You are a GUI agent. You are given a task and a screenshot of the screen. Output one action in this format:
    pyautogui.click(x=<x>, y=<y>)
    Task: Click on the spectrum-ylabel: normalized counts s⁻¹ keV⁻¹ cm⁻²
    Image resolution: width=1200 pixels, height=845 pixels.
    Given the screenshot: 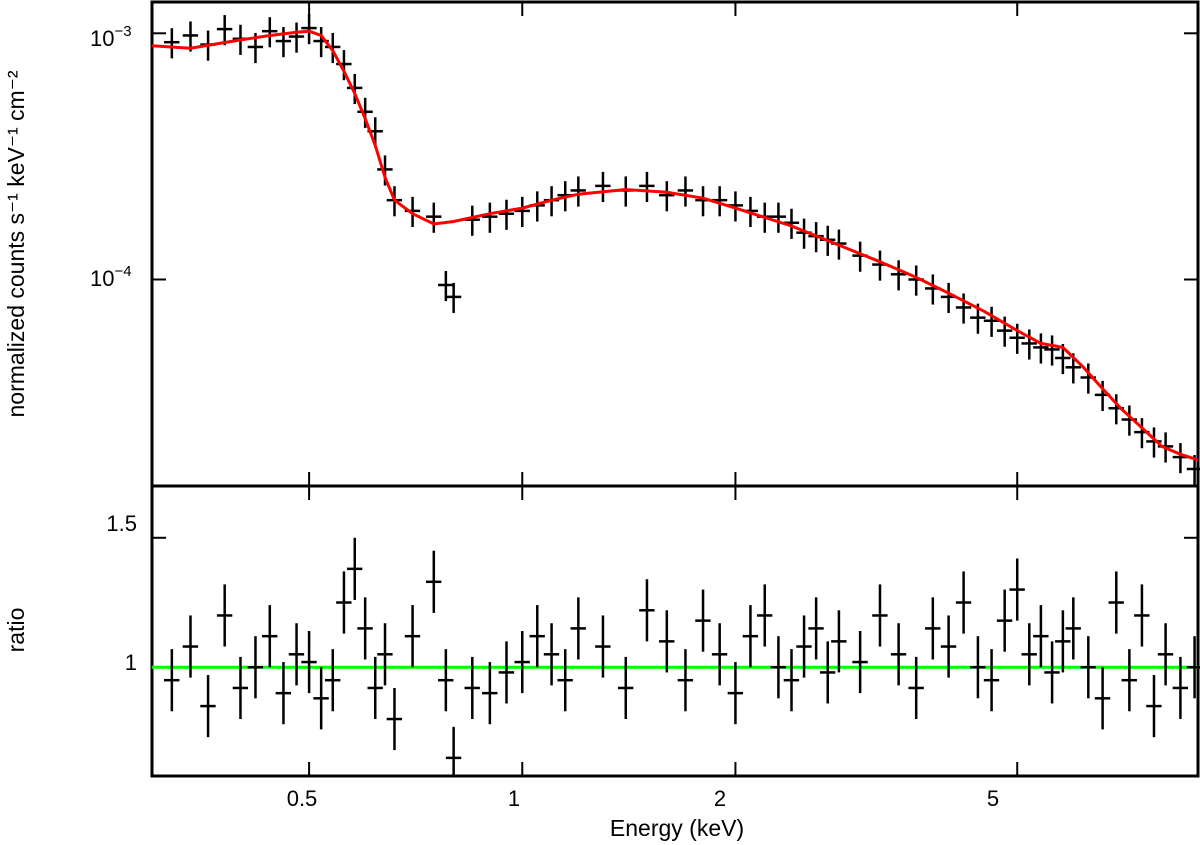 What is the action you would take?
    pyautogui.click(x=16, y=243)
    